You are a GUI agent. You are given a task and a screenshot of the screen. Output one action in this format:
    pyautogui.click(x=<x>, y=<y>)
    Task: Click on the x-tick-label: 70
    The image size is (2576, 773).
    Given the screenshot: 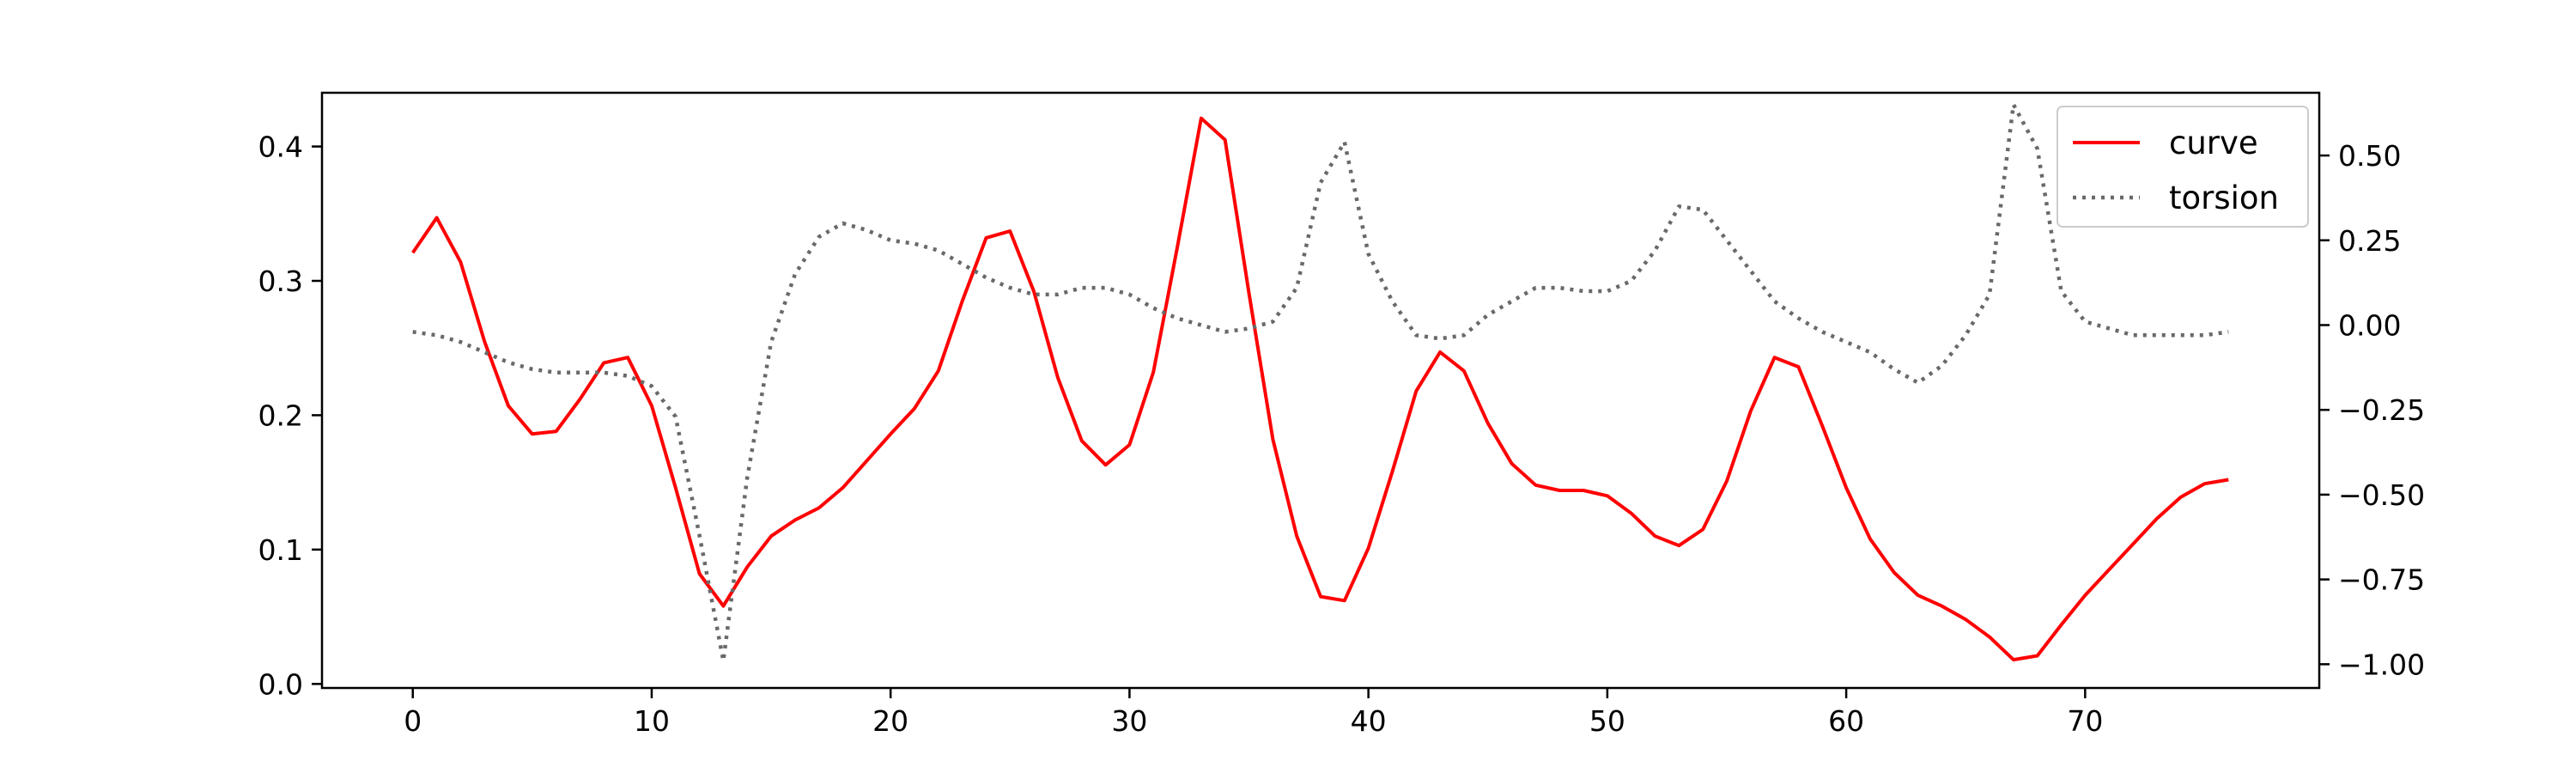 What is the action you would take?
    pyautogui.click(x=2085, y=721)
    